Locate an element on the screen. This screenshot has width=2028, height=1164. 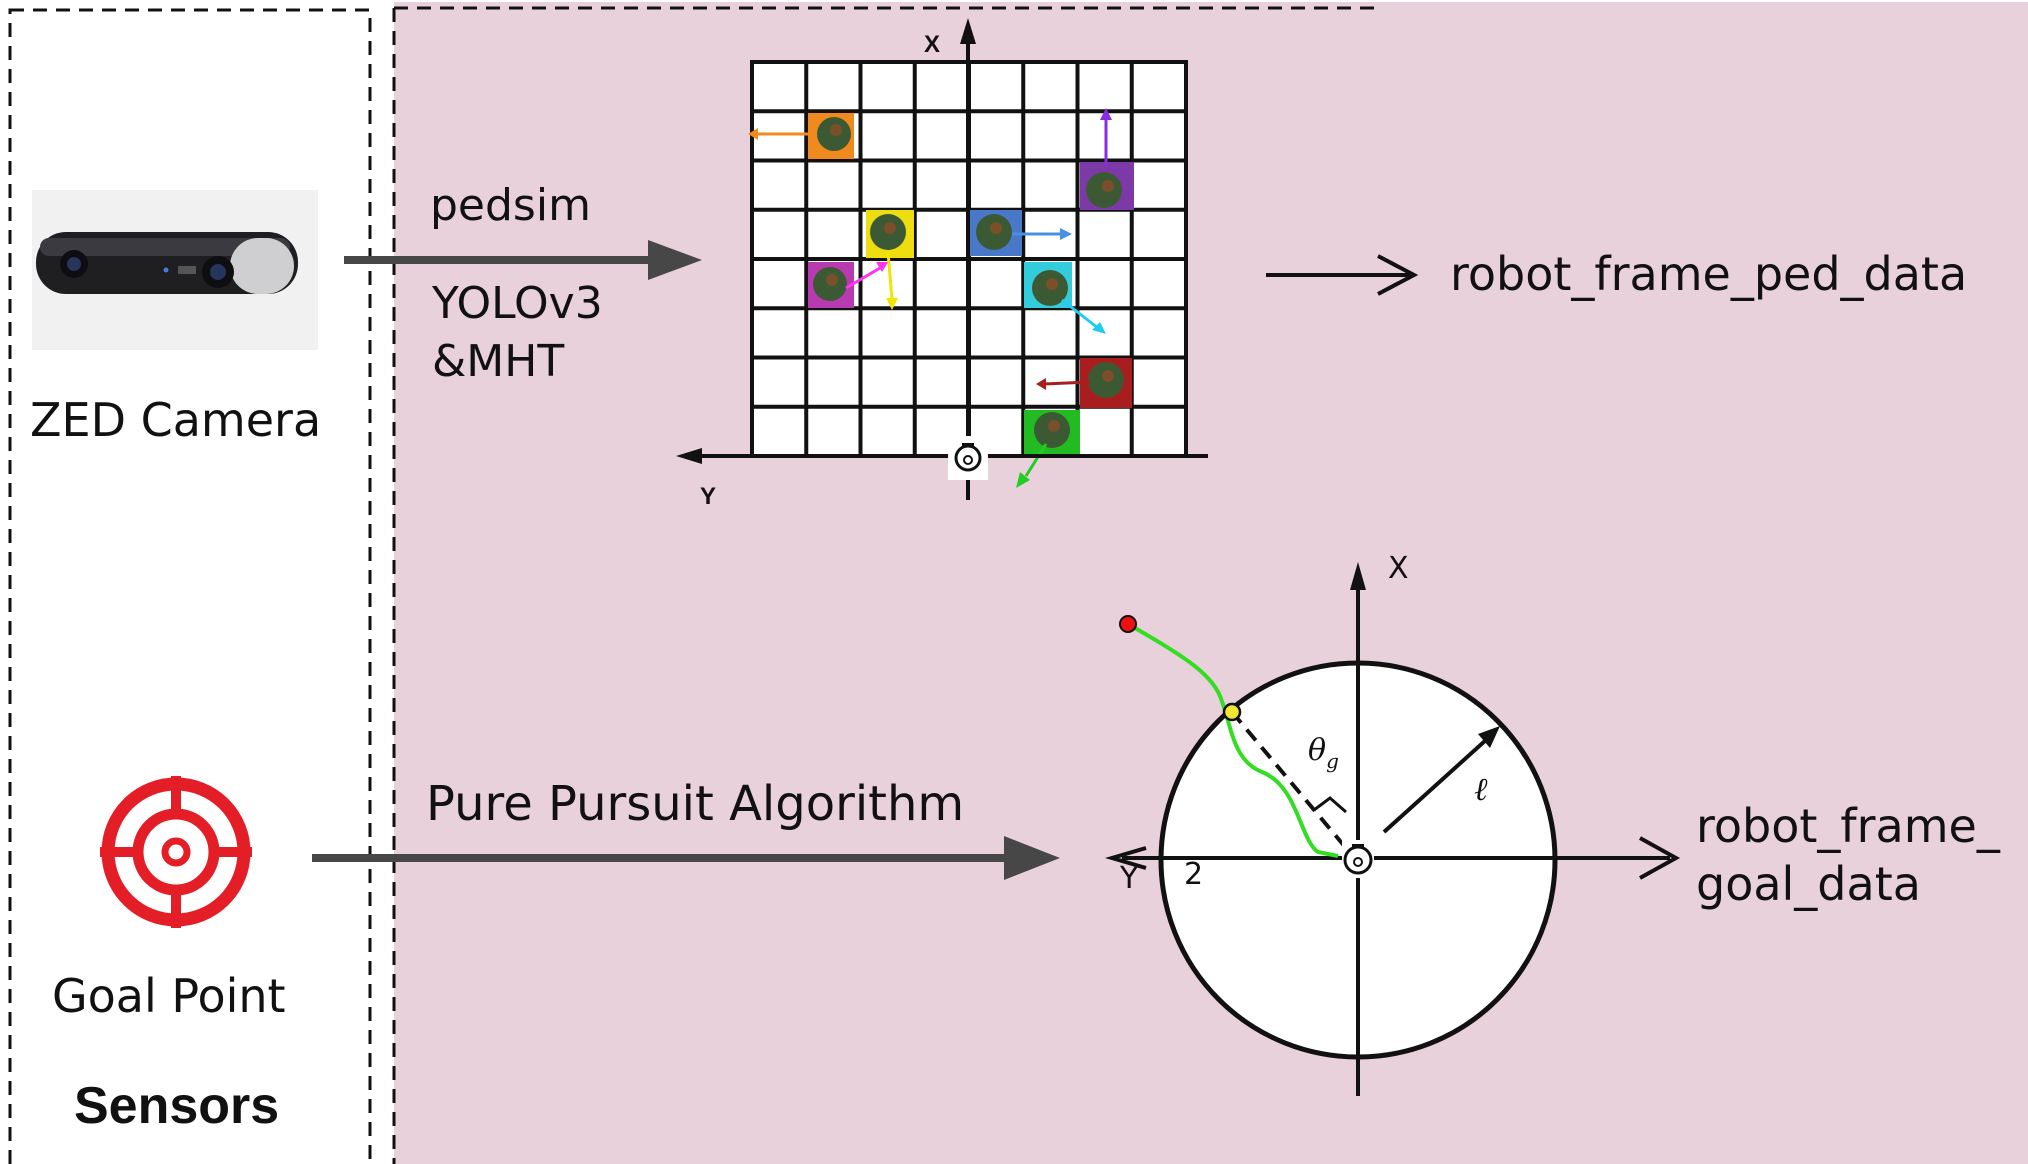
goal-data-output-label-line1: robot_frame_ is located at coordinates (1848, 826).